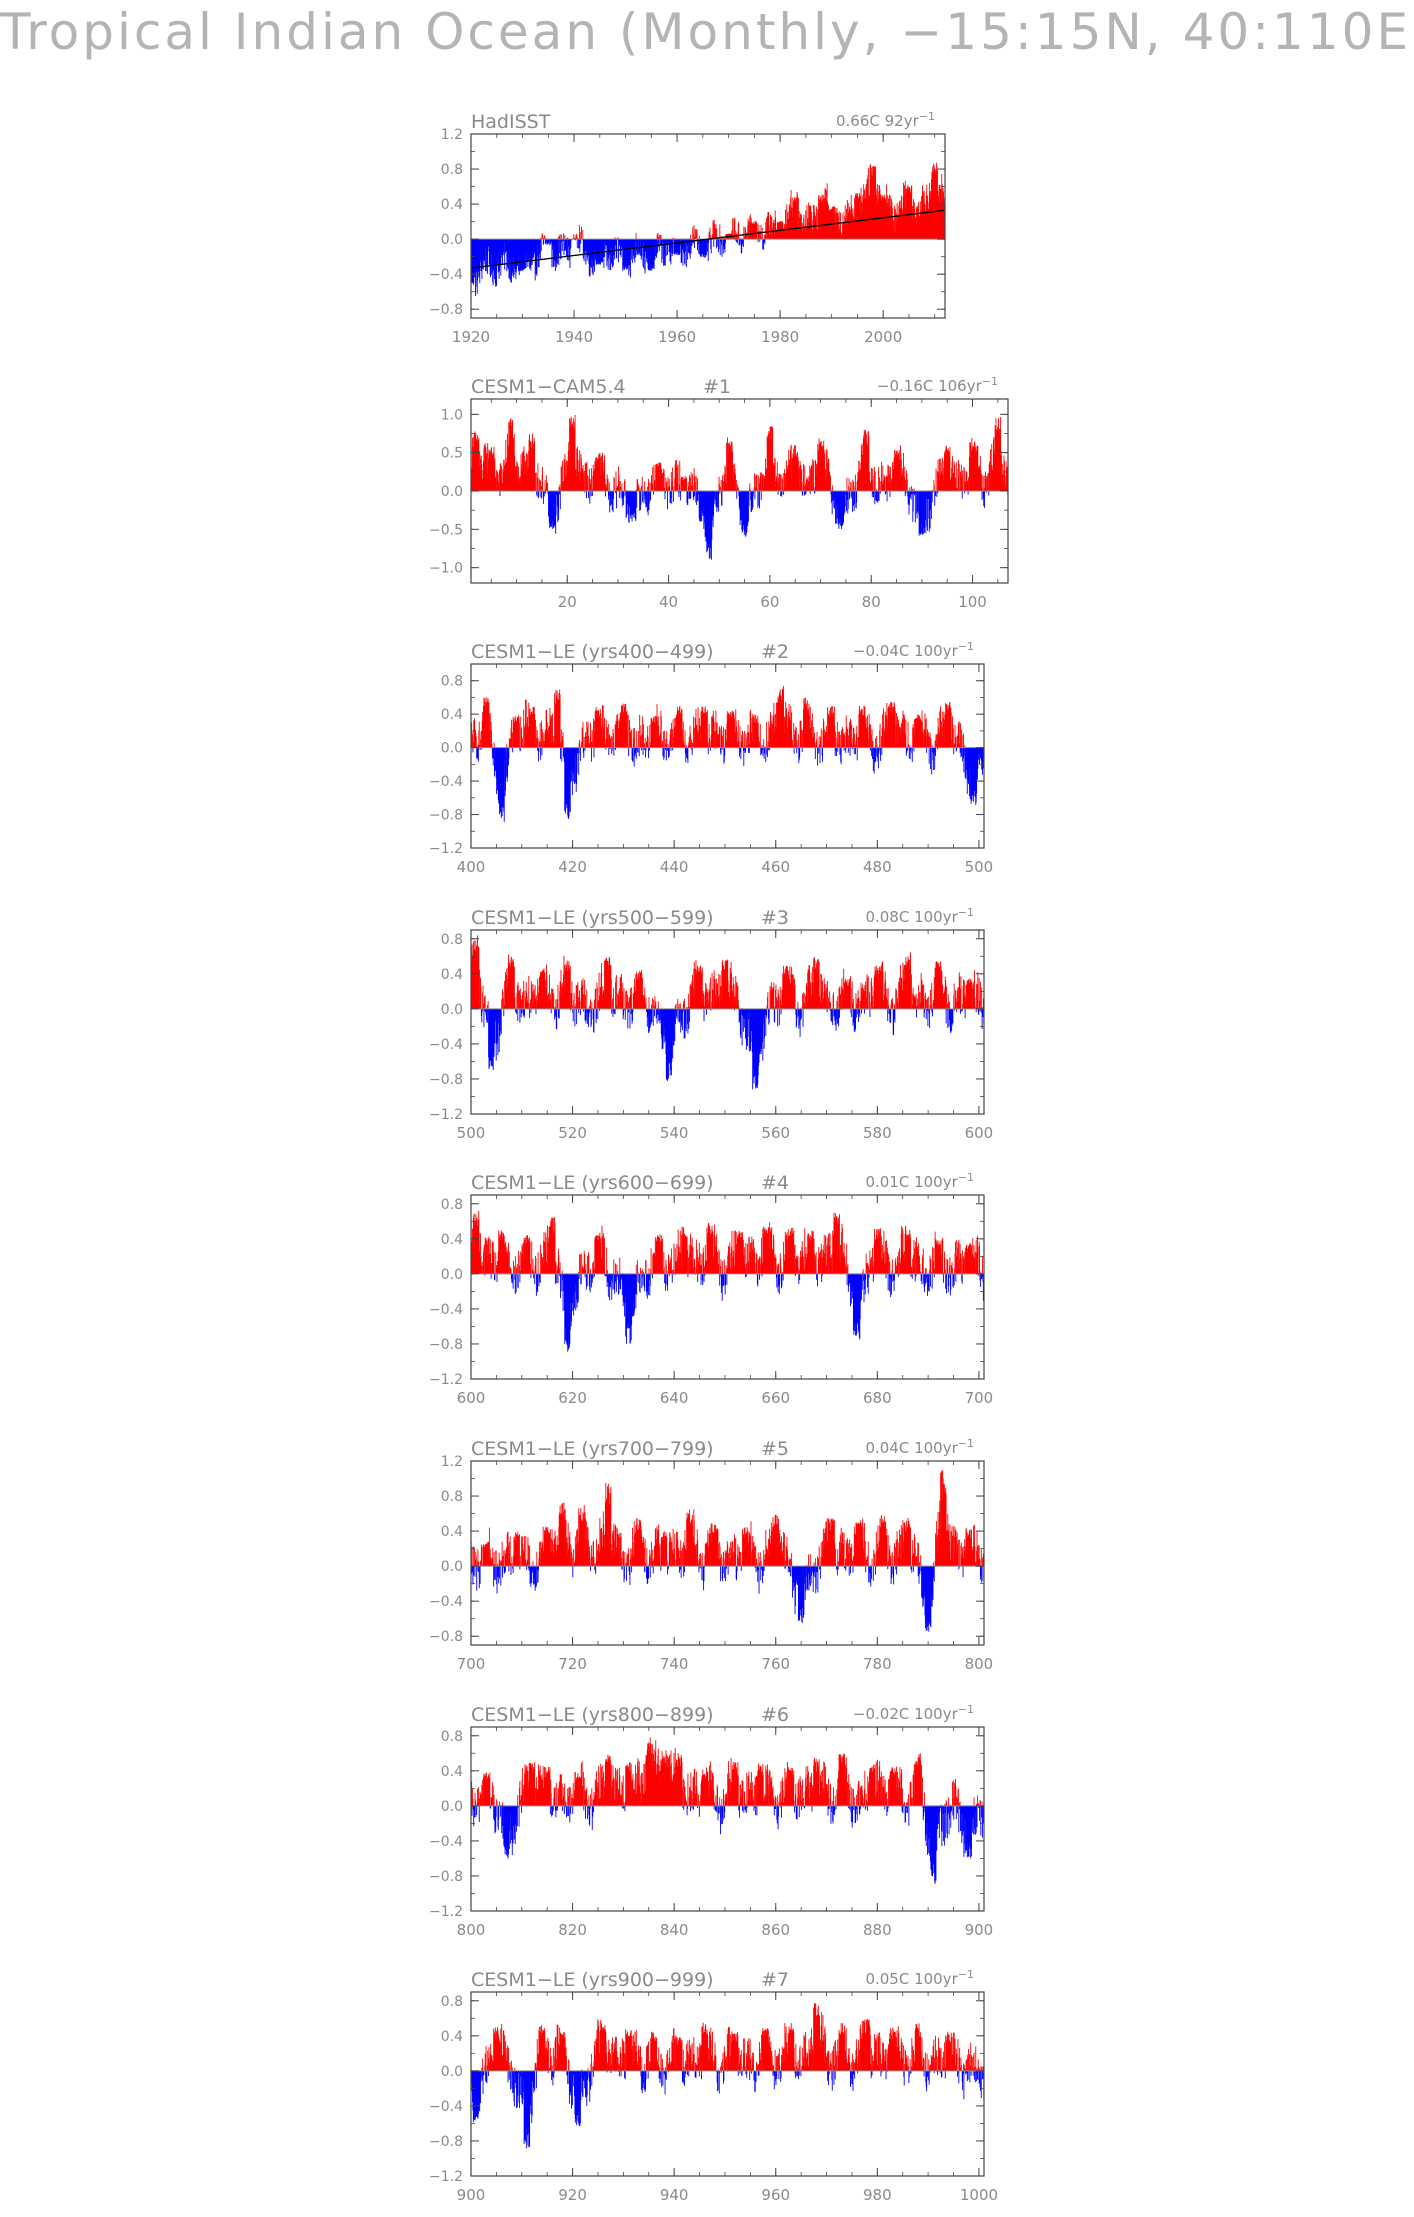 This screenshot has height=2217, width=1414. I want to click on x-tick-label: 500, so click(979, 867).